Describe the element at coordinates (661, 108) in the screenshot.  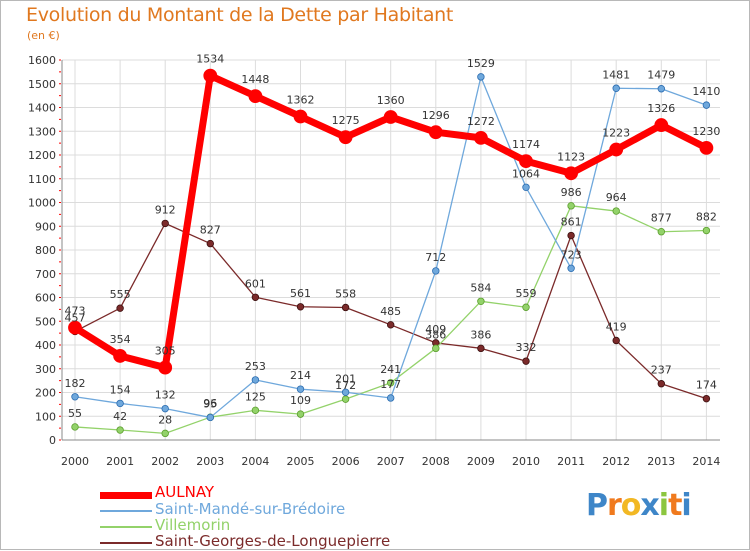
I see `series-0-data-label: 1326` at that location.